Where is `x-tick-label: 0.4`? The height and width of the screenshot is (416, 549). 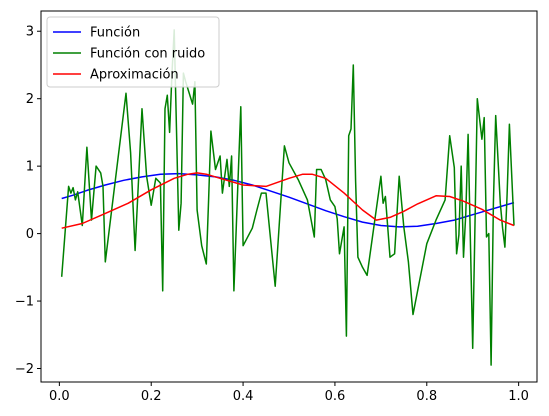 x-tick-label: 0.4 is located at coordinates (243, 396).